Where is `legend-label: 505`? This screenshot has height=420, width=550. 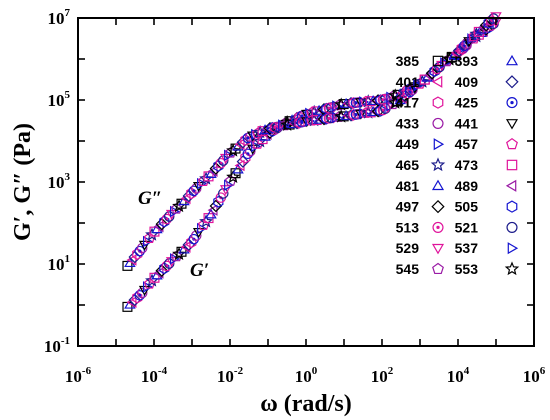
legend-label: 505 is located at coordinates (467, 207).